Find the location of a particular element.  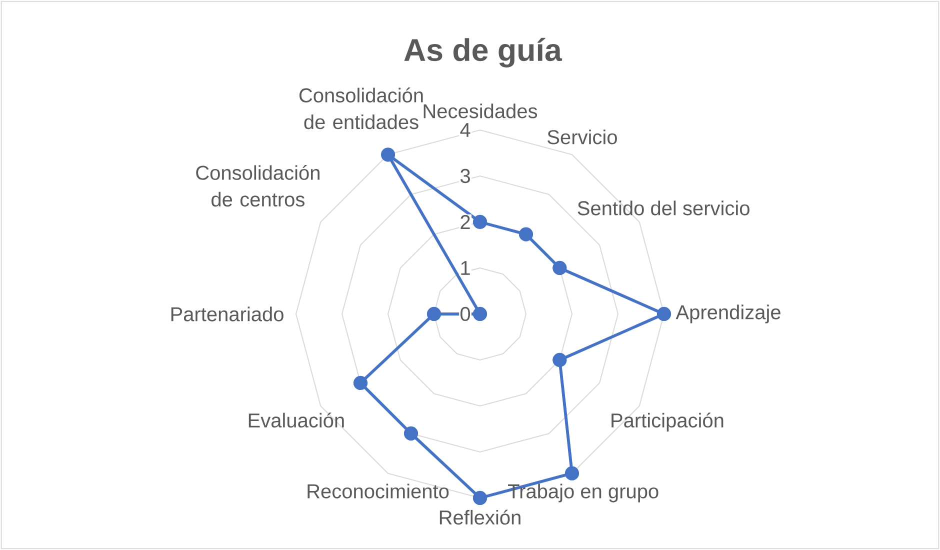

spoke-label: Evaluación is located at coordinates (296, 420).